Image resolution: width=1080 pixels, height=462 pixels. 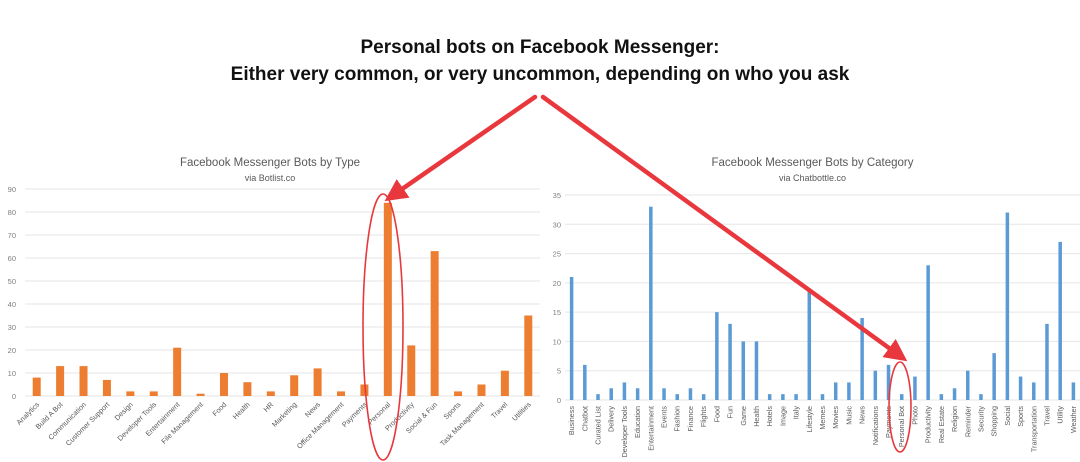 What do you see at coordinates (730, 412) in the screenshot?
I see `right-chart-x-label: Fun` at bounding box center [730, 412].